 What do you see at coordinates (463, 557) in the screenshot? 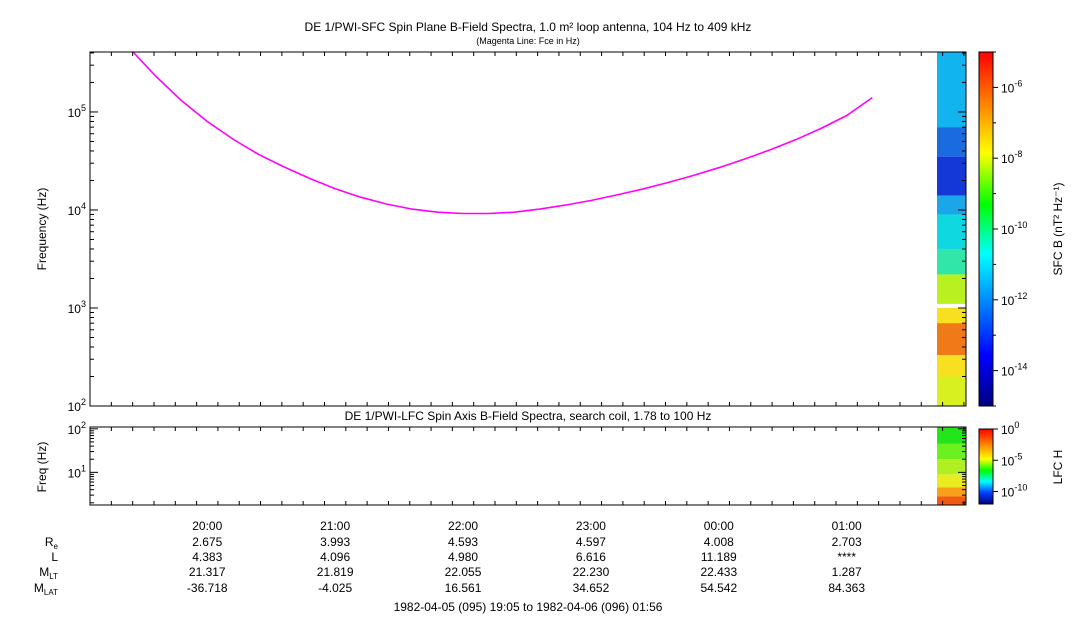
I see `ephemeris-value: 4.980` at bounding box center [463, 557].